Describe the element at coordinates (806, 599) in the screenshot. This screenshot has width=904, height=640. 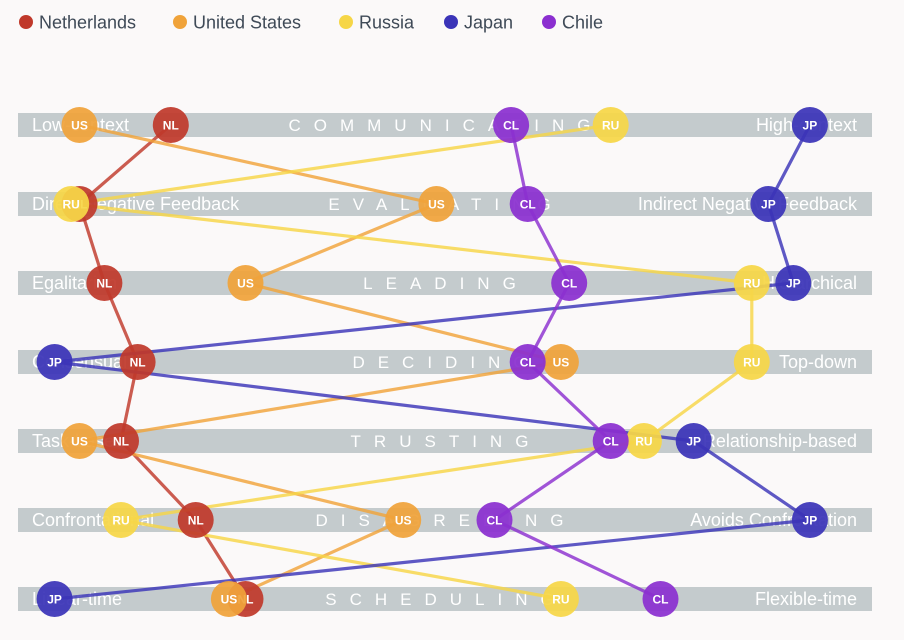
I see `scale-right-label: Flexible-time` at that location.